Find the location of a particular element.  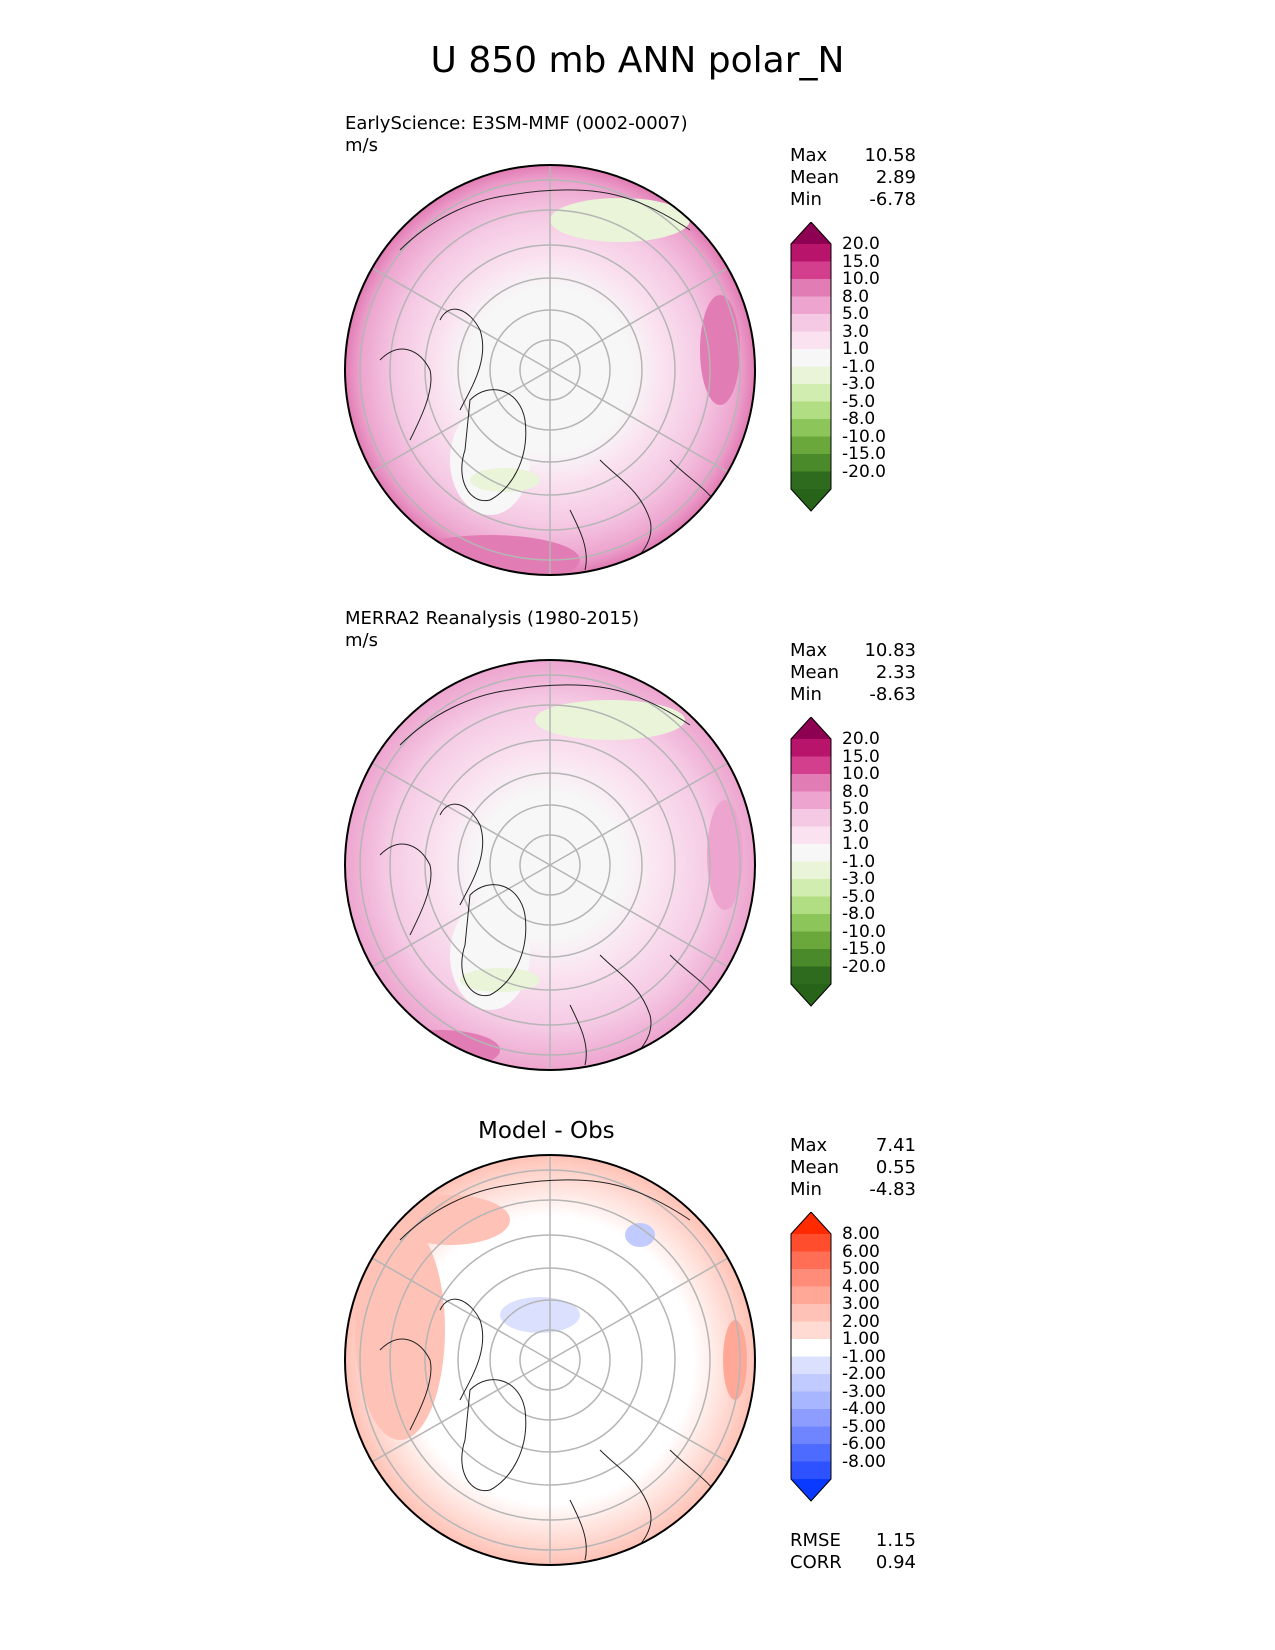

stat-value: -8.63 is located at coordinates (892, 694).